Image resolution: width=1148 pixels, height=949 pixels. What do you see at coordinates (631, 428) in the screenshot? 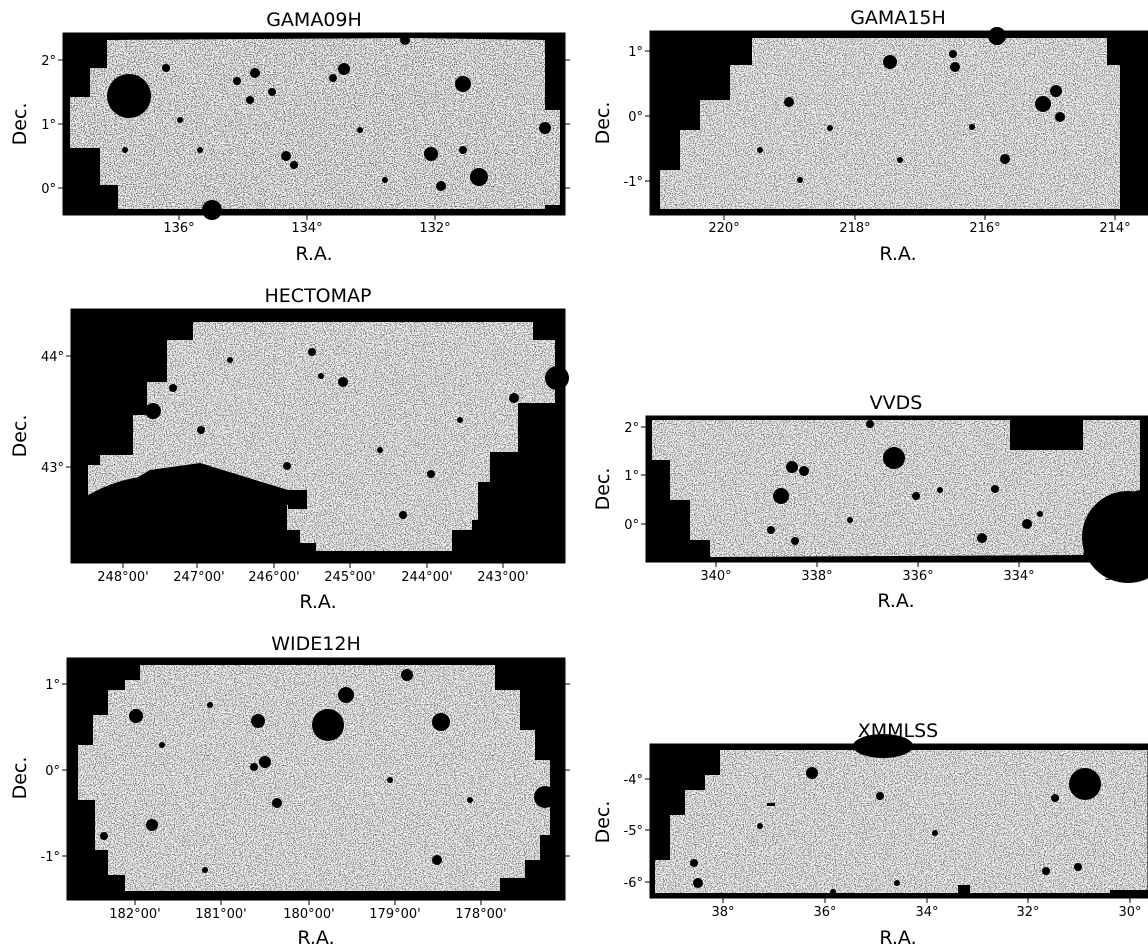
I see `panel-vvds-ytick-2: 2°` at bounding box center [631, 428].